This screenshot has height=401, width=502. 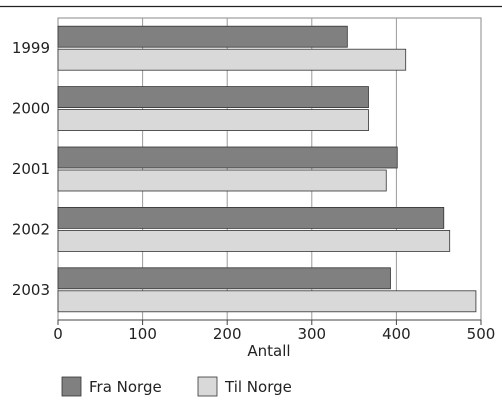 What do you see at coordinates (251, 217) in the screenshot?
I see `bar-fra-norge-2002` at bounding box center [251, 217].